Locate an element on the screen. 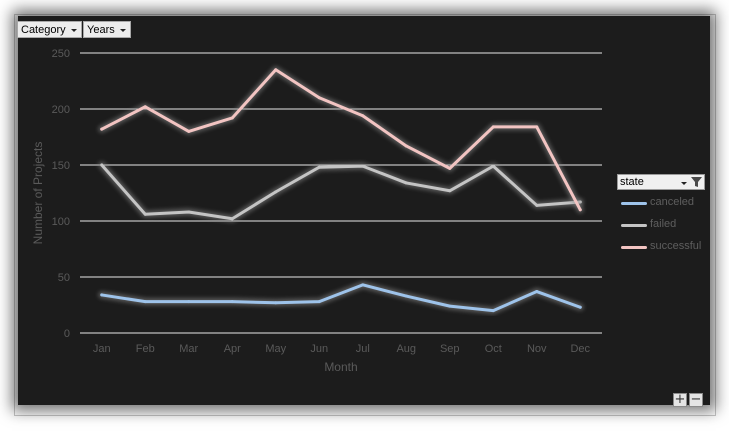 This screenshot has height=431, width=729. x-tick-label: Nov is located at coordinates (537, 349).